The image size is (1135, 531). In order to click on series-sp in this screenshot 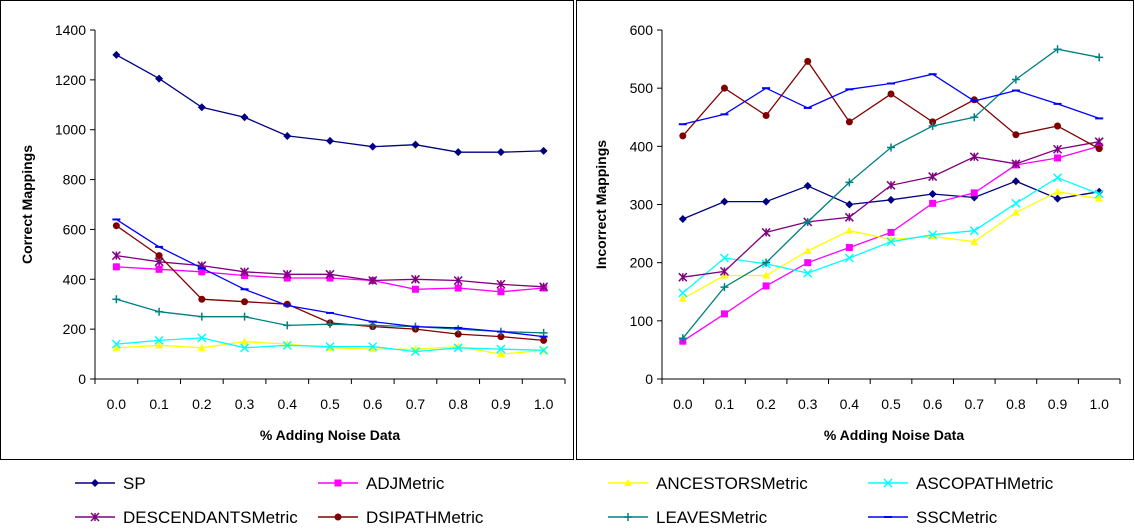, I will do `click(330, 103)`.